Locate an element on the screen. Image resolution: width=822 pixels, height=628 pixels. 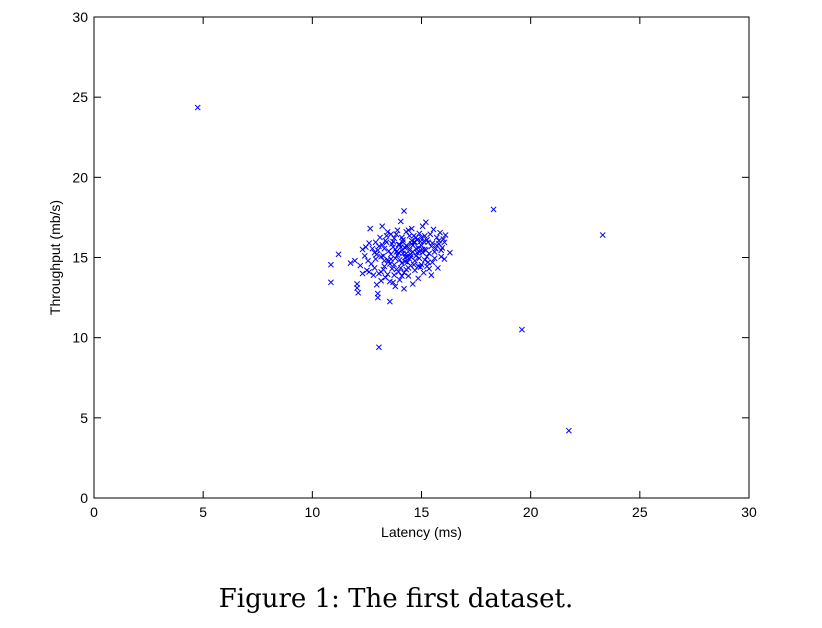
y-axis-label: Throughput (mb/s) is located at coordinates (55, 257).